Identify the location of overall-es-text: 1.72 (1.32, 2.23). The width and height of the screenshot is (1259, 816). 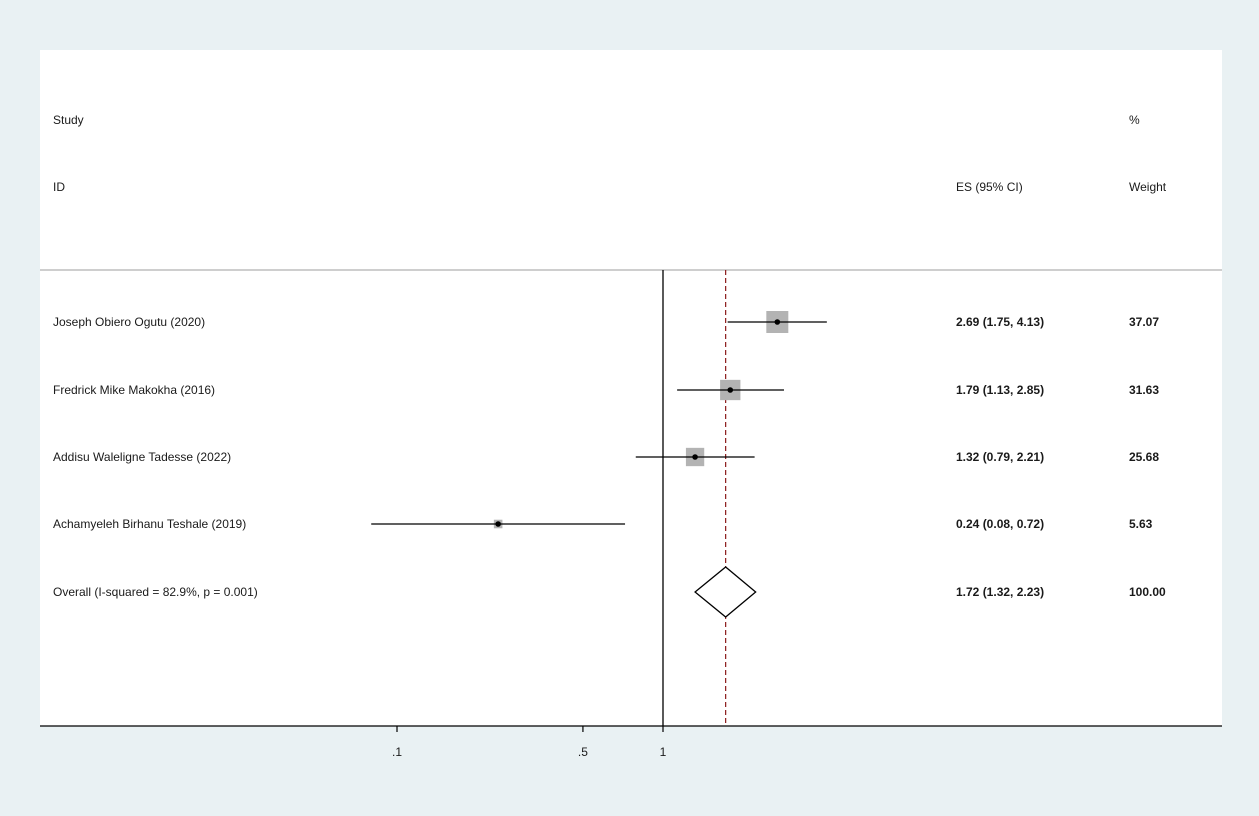
(1000, 592).